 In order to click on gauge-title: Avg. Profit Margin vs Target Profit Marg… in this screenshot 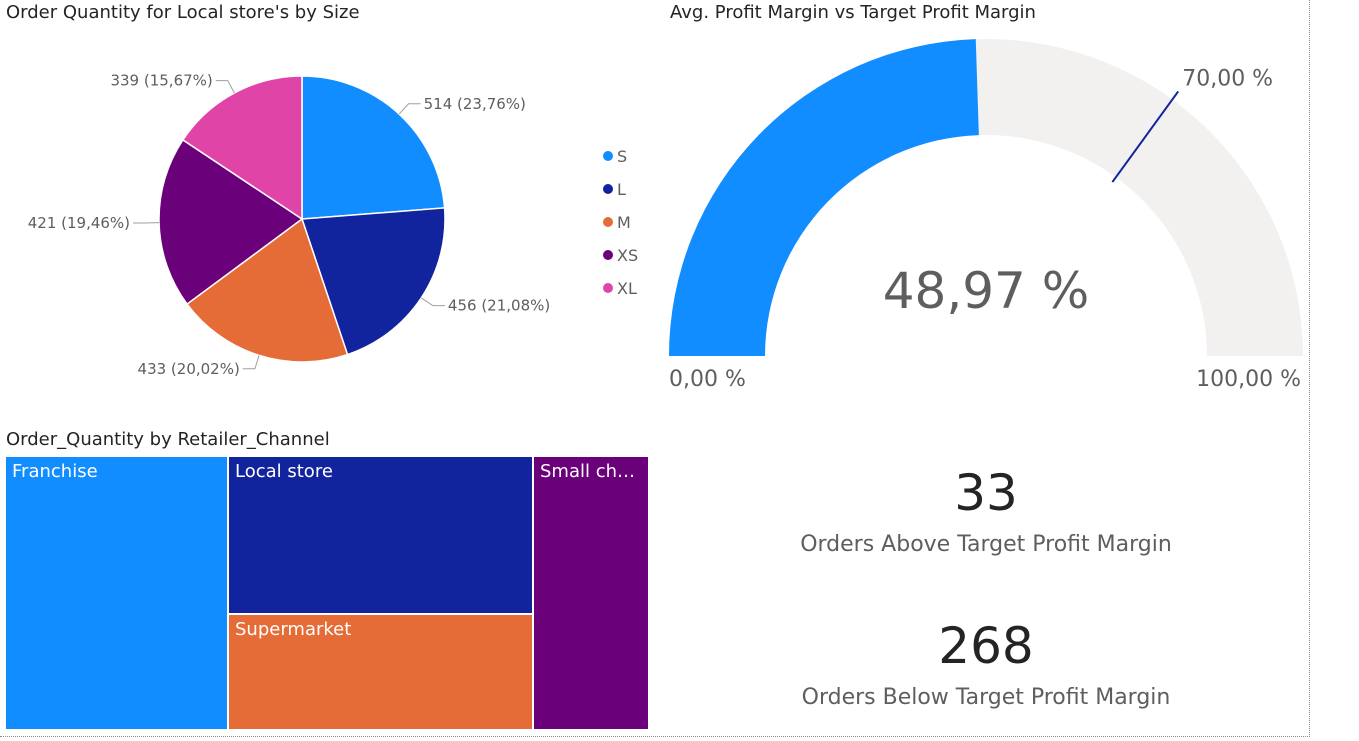, I will do `click(853, 12)`.